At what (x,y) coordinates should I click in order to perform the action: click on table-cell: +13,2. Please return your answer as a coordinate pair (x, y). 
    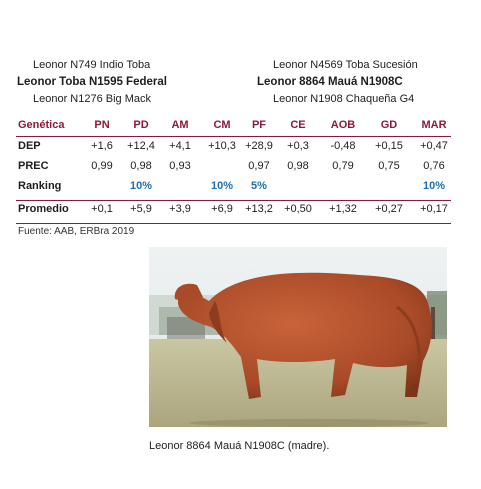
    Looking at the image, I should click on (259, 209).